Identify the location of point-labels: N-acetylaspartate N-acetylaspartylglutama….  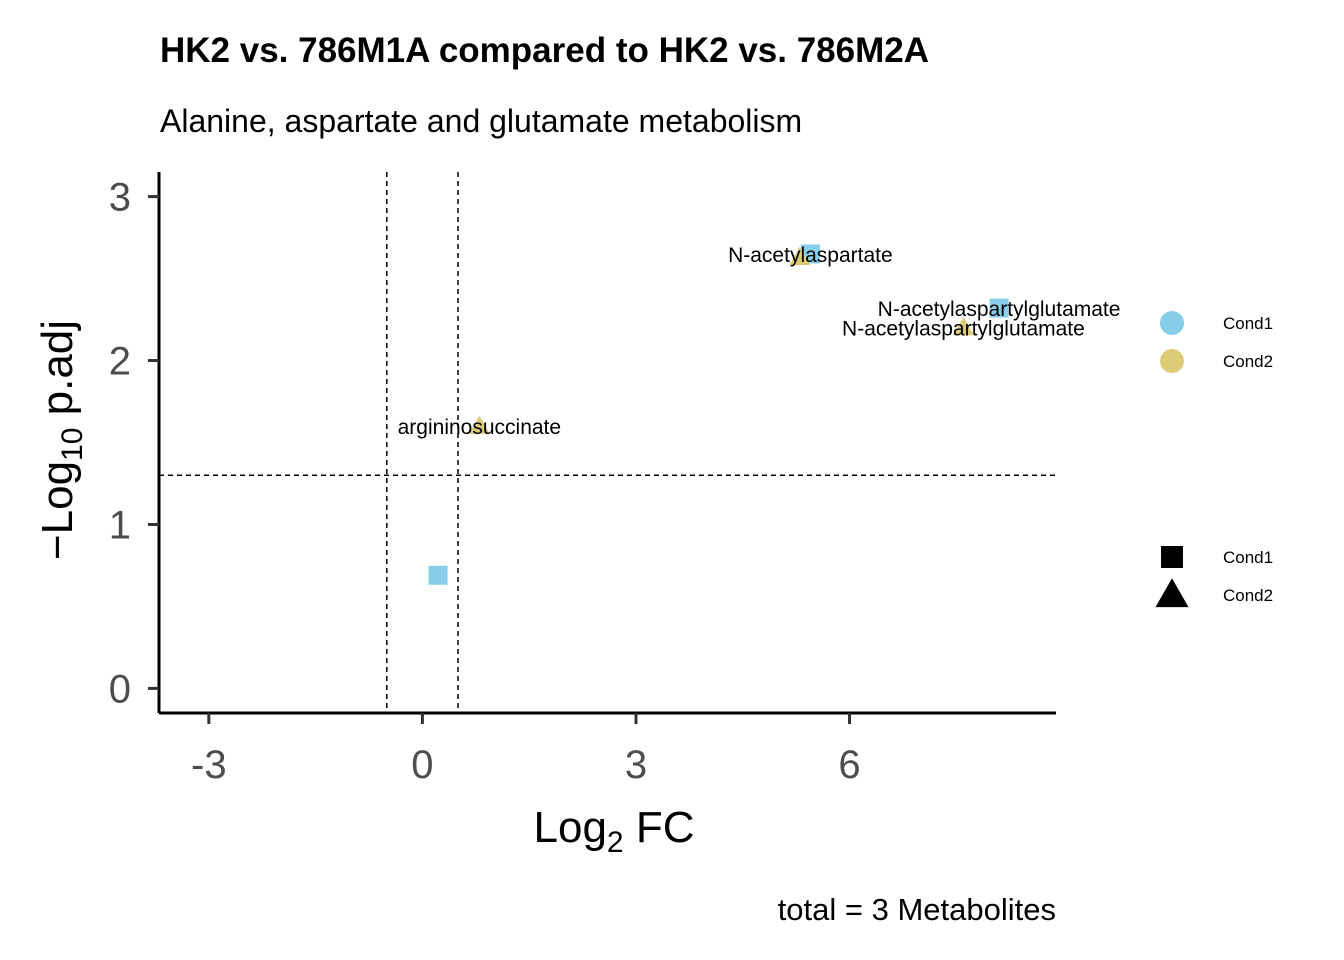
(759, 341).